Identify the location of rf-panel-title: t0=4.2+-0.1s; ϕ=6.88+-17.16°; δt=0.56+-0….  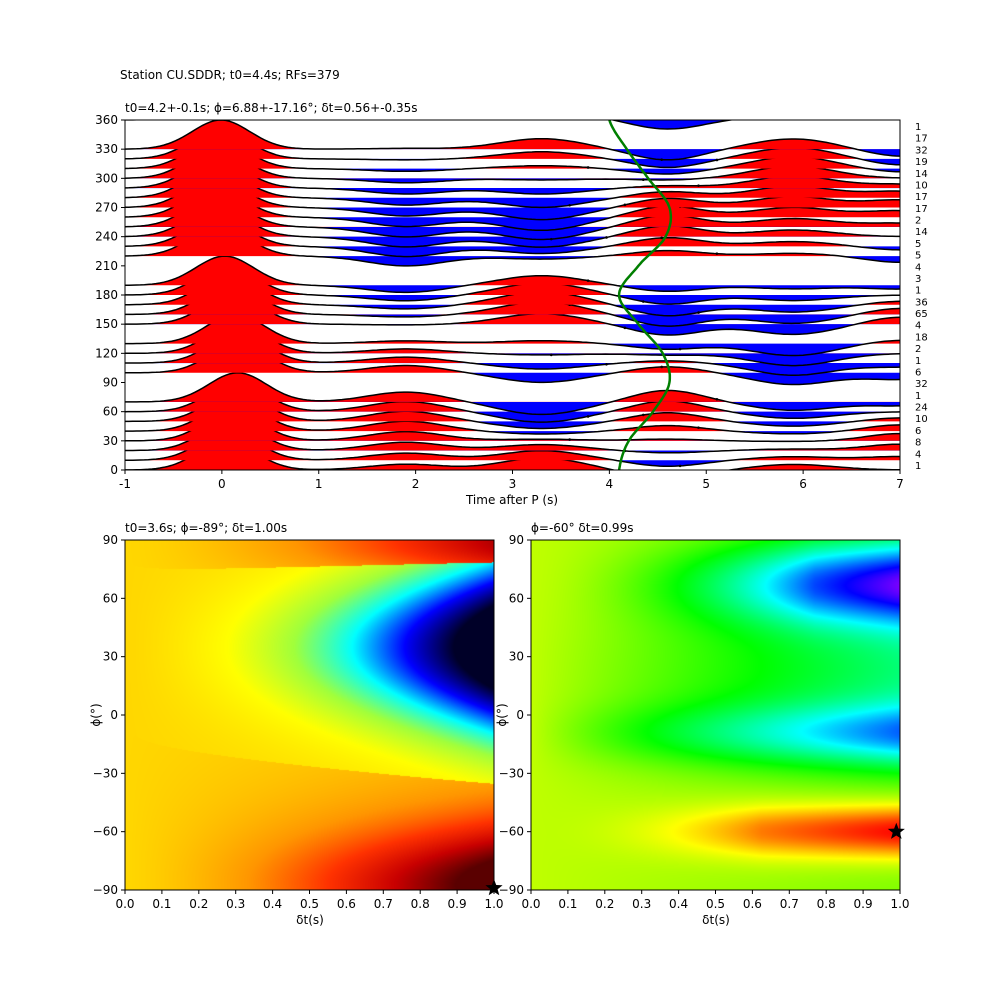
(271, 108).